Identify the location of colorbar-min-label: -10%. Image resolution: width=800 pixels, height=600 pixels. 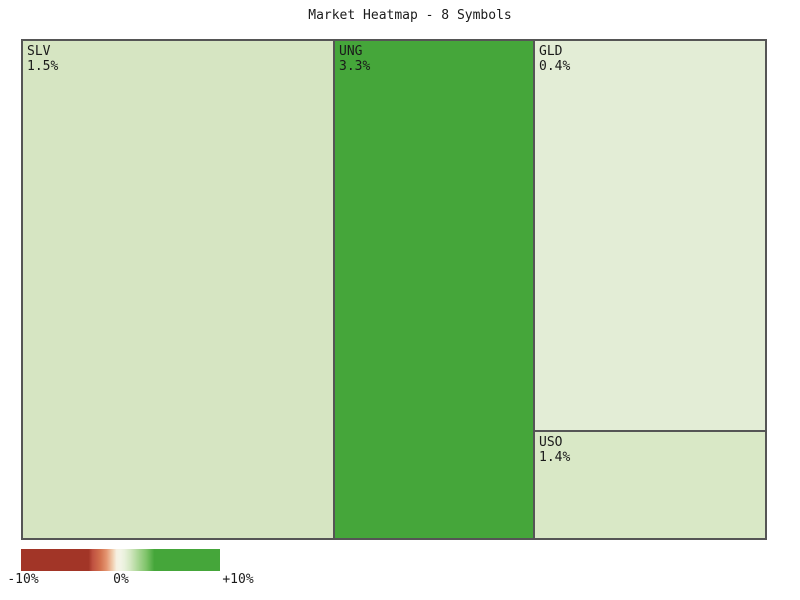
(23, 579).